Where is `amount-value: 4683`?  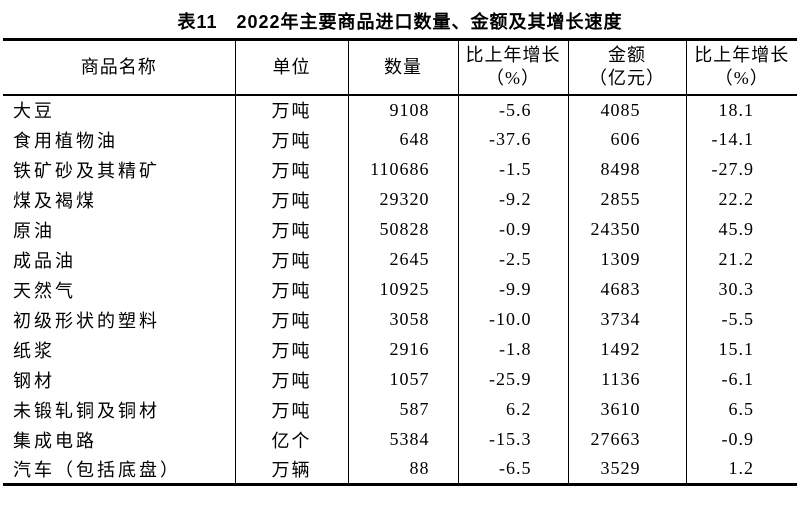 amount-value: 4683 is located at coordinates (626, 289).